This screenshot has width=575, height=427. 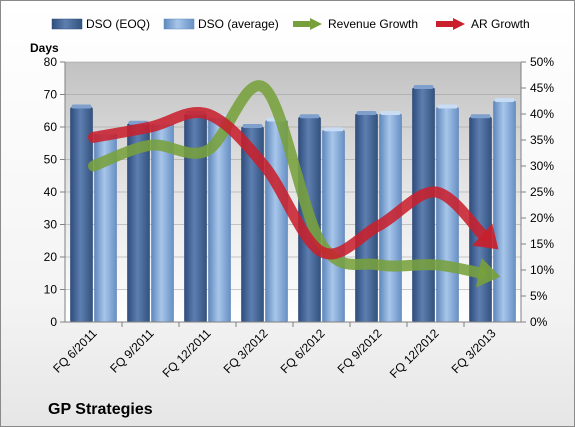 I want to click on arrowhead-ar-growth, so click(x=485, y=236).